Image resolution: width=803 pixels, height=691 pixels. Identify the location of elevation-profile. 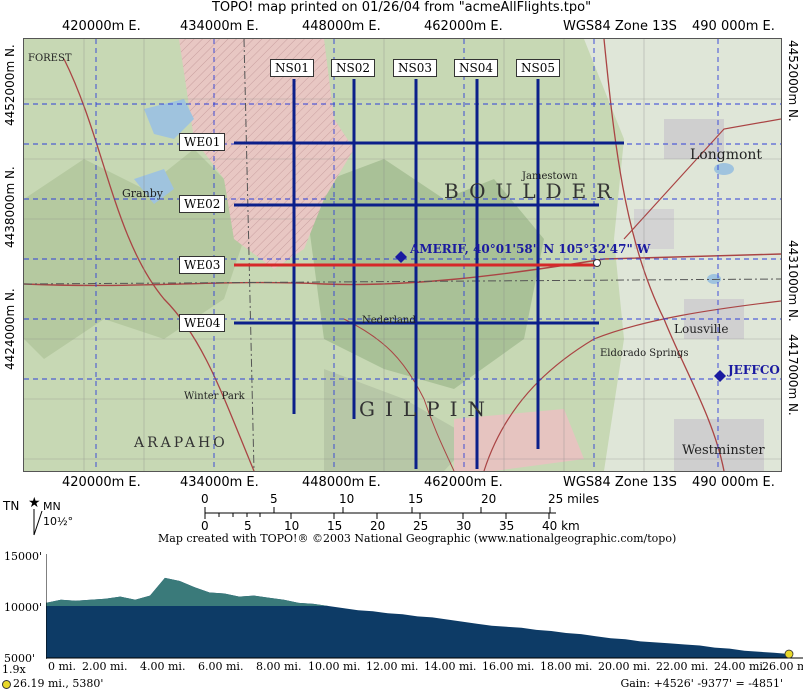
(424, 606).